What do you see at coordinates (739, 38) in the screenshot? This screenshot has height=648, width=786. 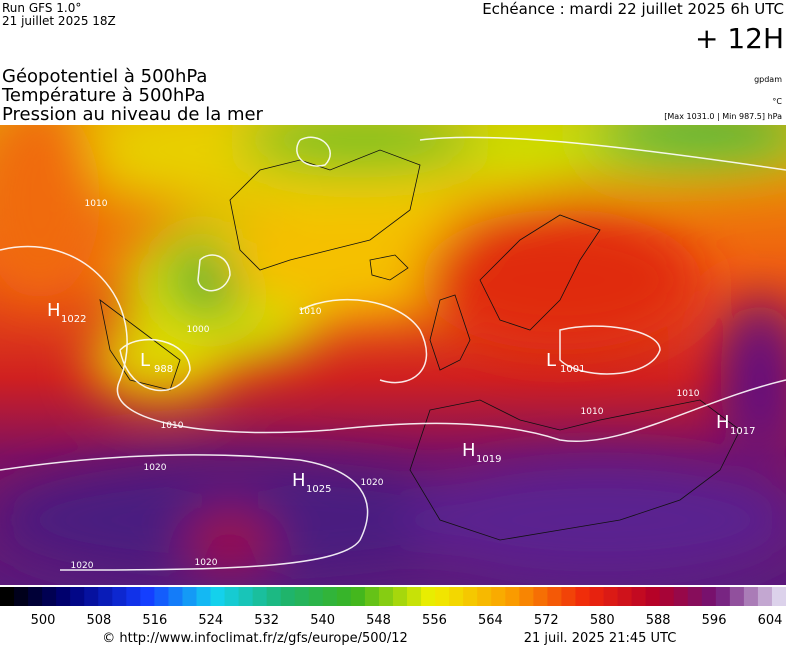 I see `lead-time: + 12H` at bounding box center [739, 38].